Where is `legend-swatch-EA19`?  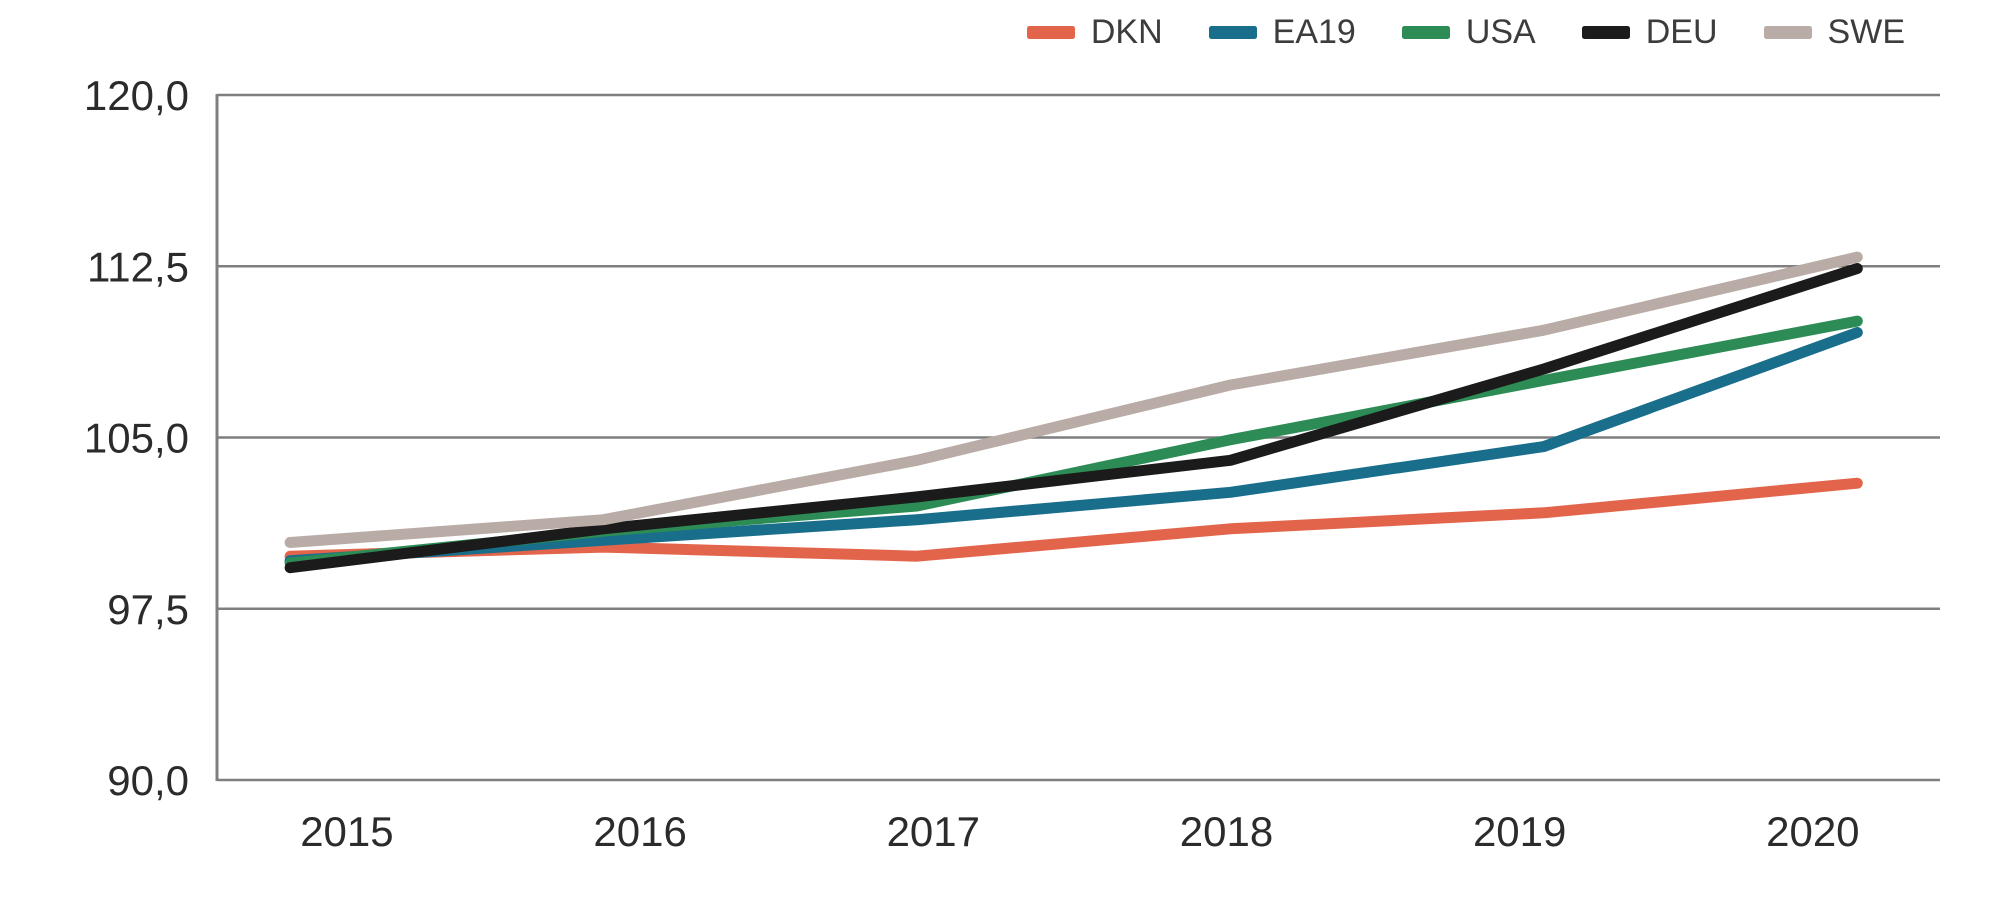
legend-swatch-EA19 is located at coordinates (1232, 32).